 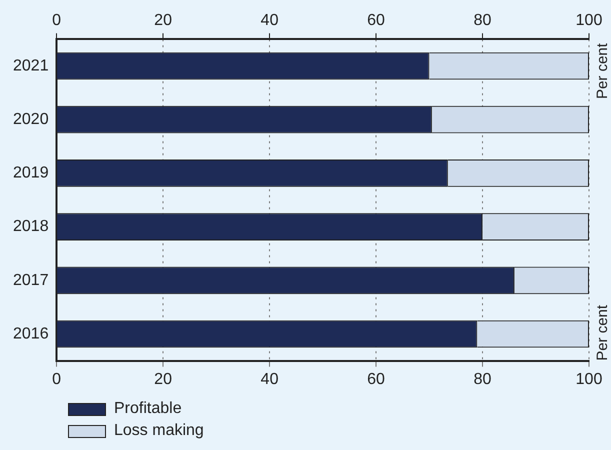 I want to click on x-tick-label: 80, so click(x=483, y=379).